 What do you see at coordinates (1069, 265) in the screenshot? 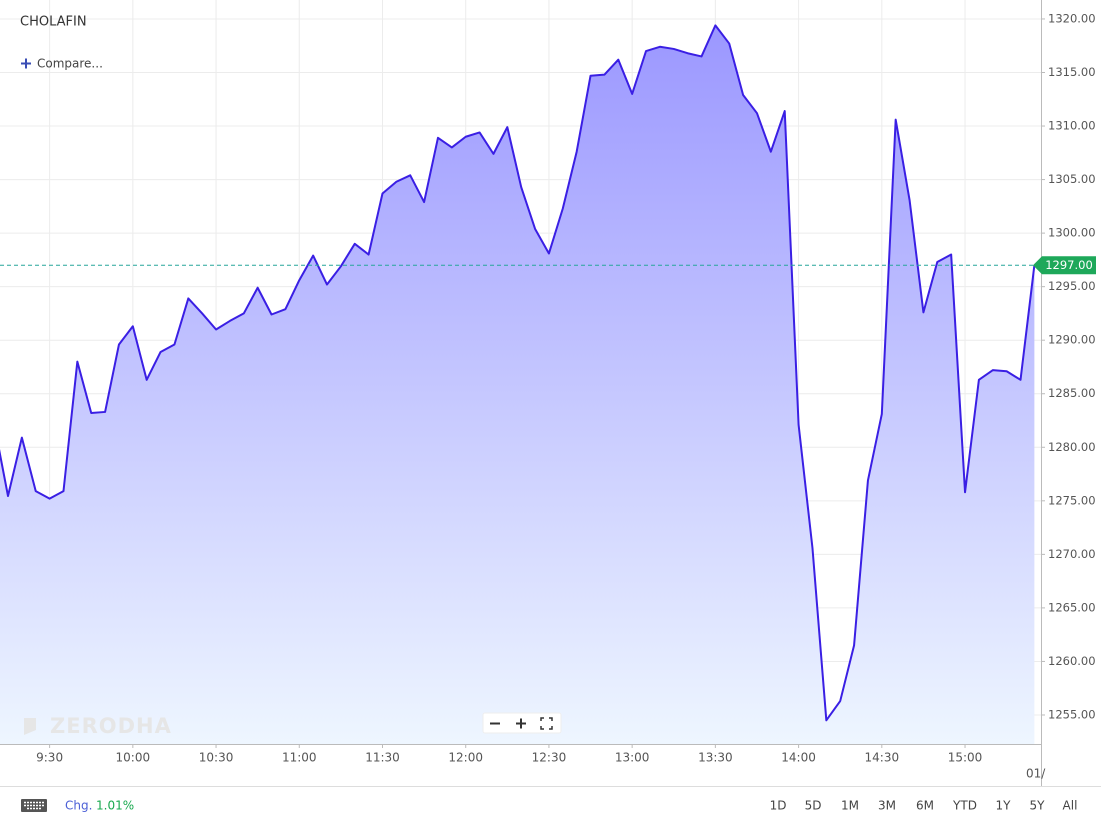
I see `last-price-label: 1297.00` at bounding box center [1069, 265].